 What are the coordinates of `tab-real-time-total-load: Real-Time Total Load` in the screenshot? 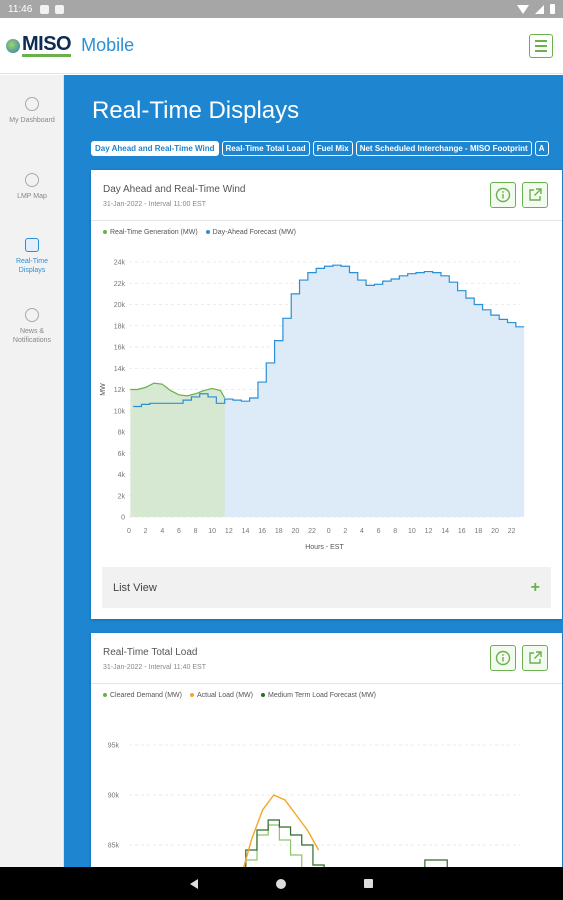 It's located at (265, 148).